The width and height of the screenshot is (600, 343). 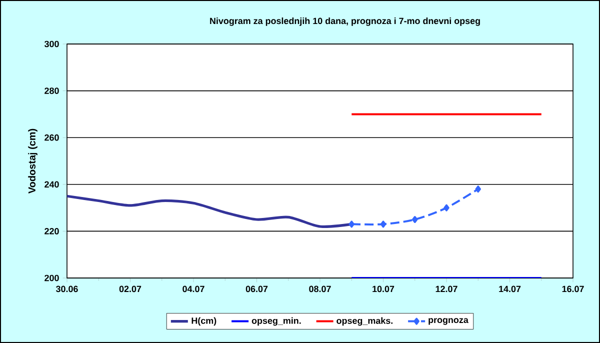 What do you see at coordinates (573, 289) in the screenshot?
I see `x-tick-label: 16.07` at bounding box center [573, 289].